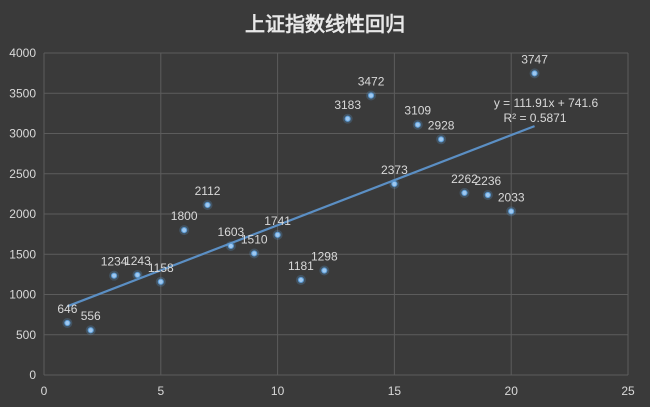 The height and width of the screenshot is (407, 650). I want to click on data-label: 3747, so click(534, 59).